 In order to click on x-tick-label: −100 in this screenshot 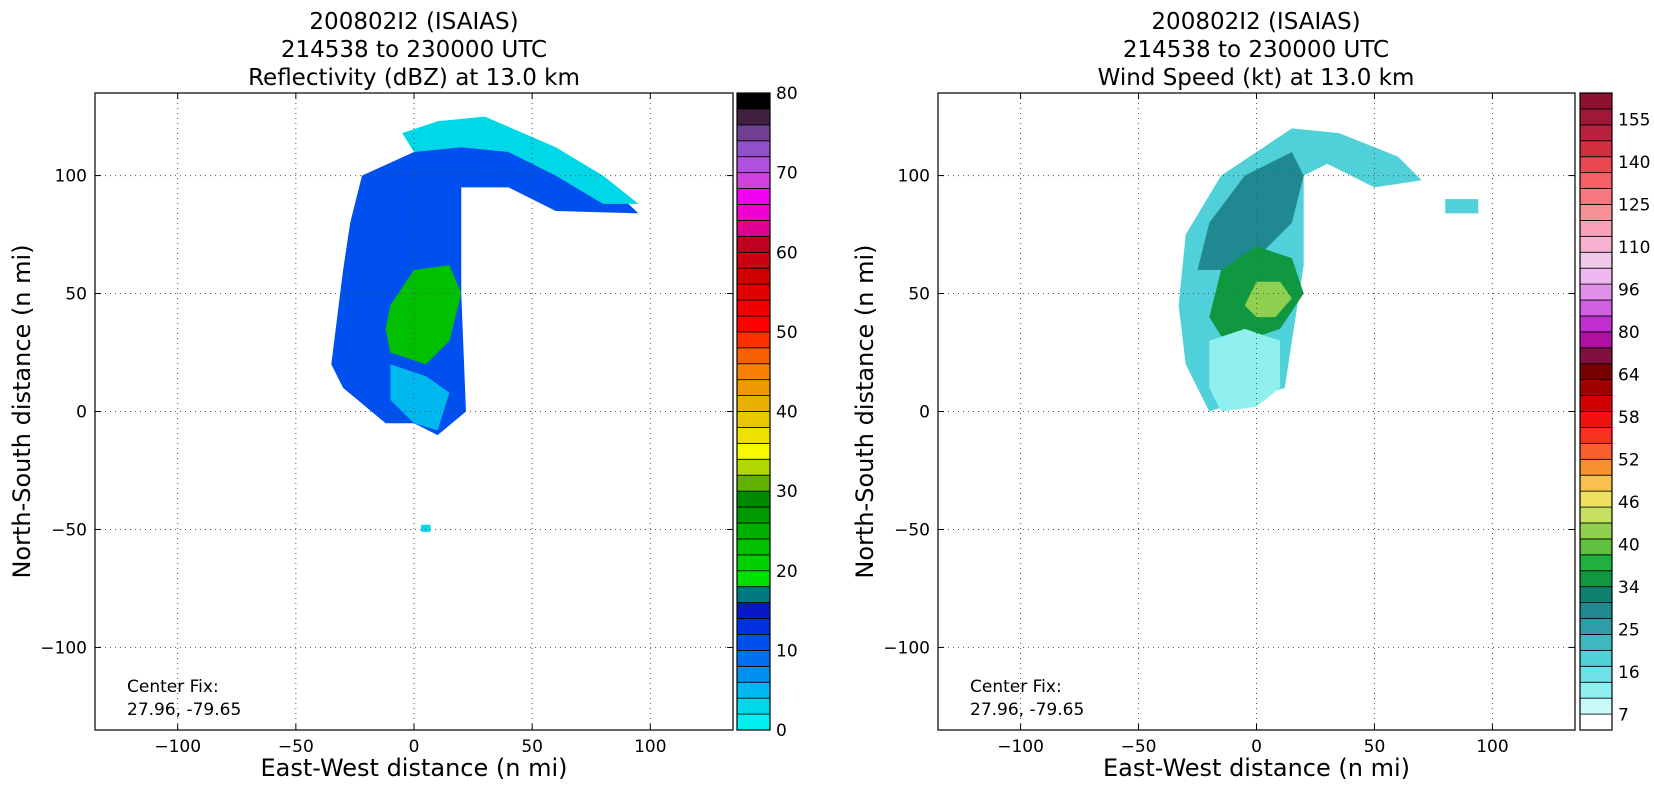, I will do `click(177, 747)`.